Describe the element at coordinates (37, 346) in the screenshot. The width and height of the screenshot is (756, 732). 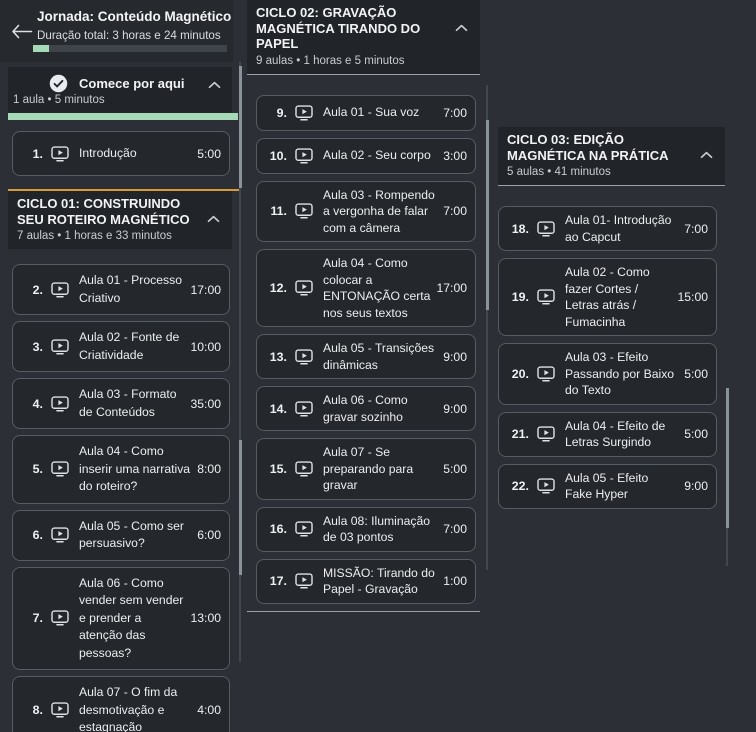
I see `lesson-number: 3.` at that location.